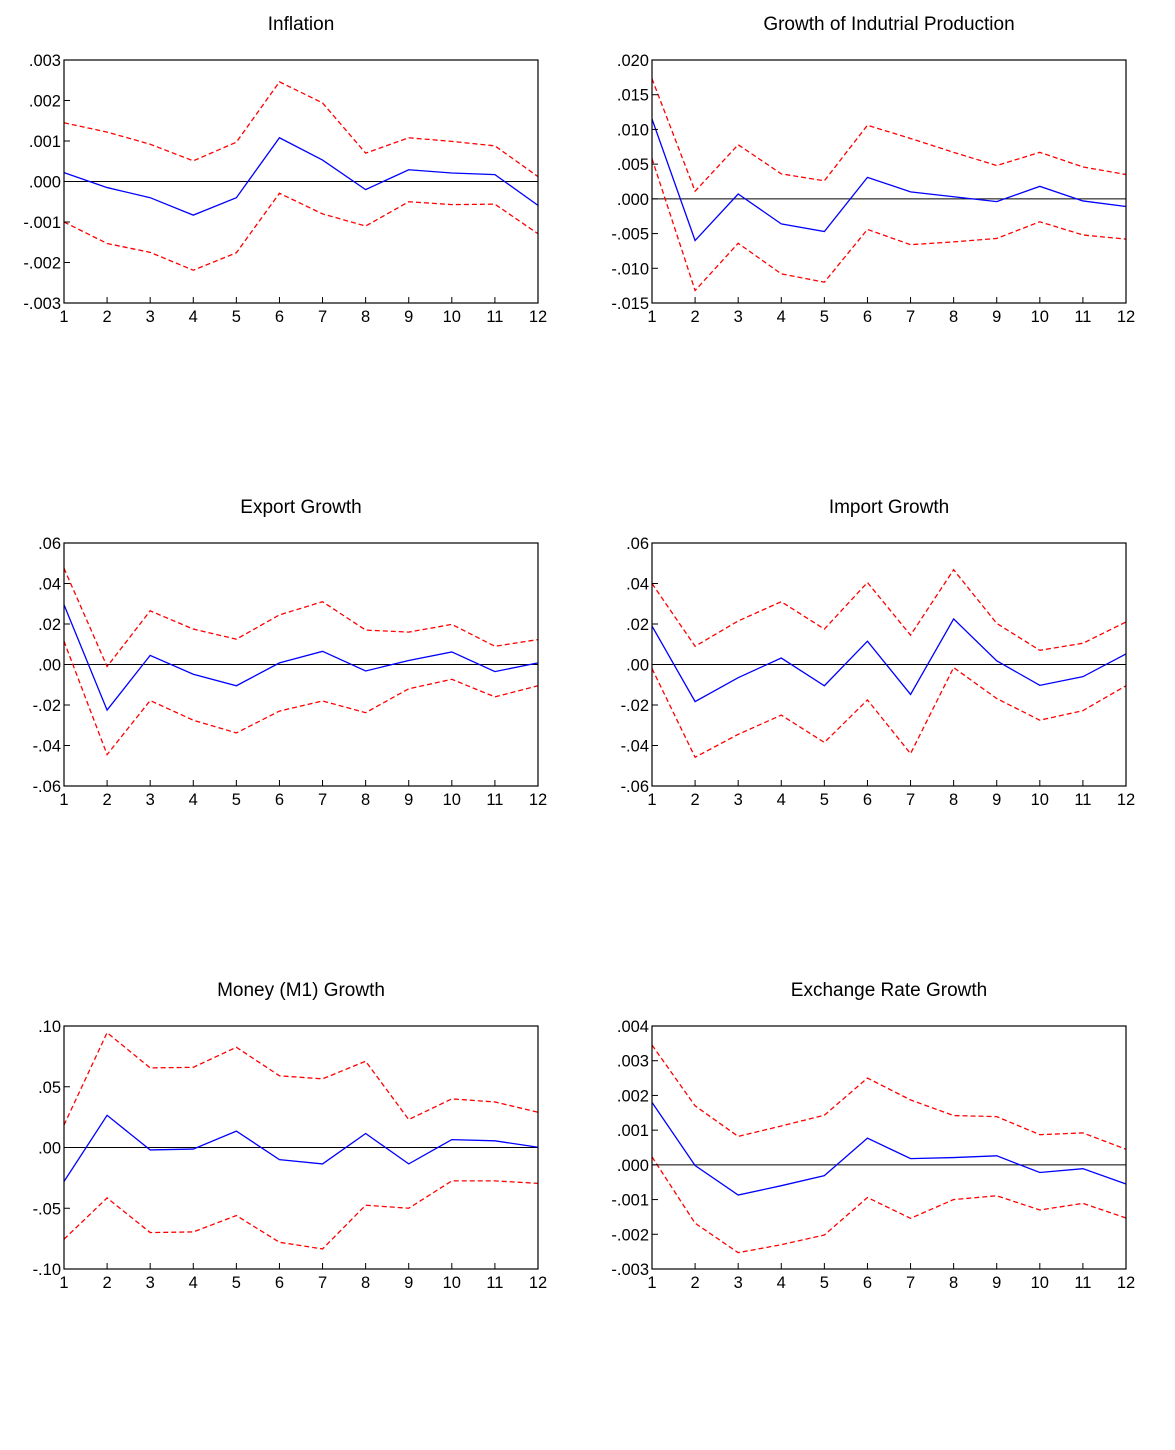 This screenshot has height=1450, width=1175. I want to click on chart-0-ytick-label: -.003, so click(42, 304).